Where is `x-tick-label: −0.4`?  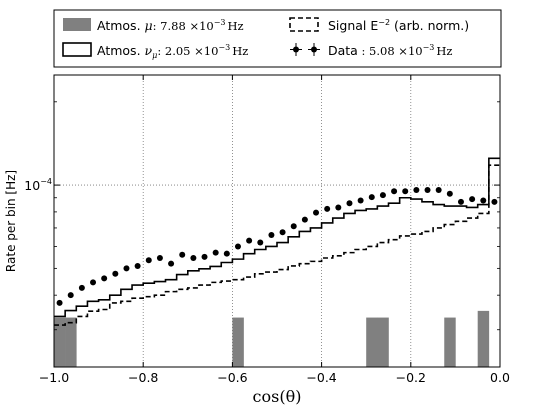
x-tick-label: −0.4 is located at coordinates (321, 377).